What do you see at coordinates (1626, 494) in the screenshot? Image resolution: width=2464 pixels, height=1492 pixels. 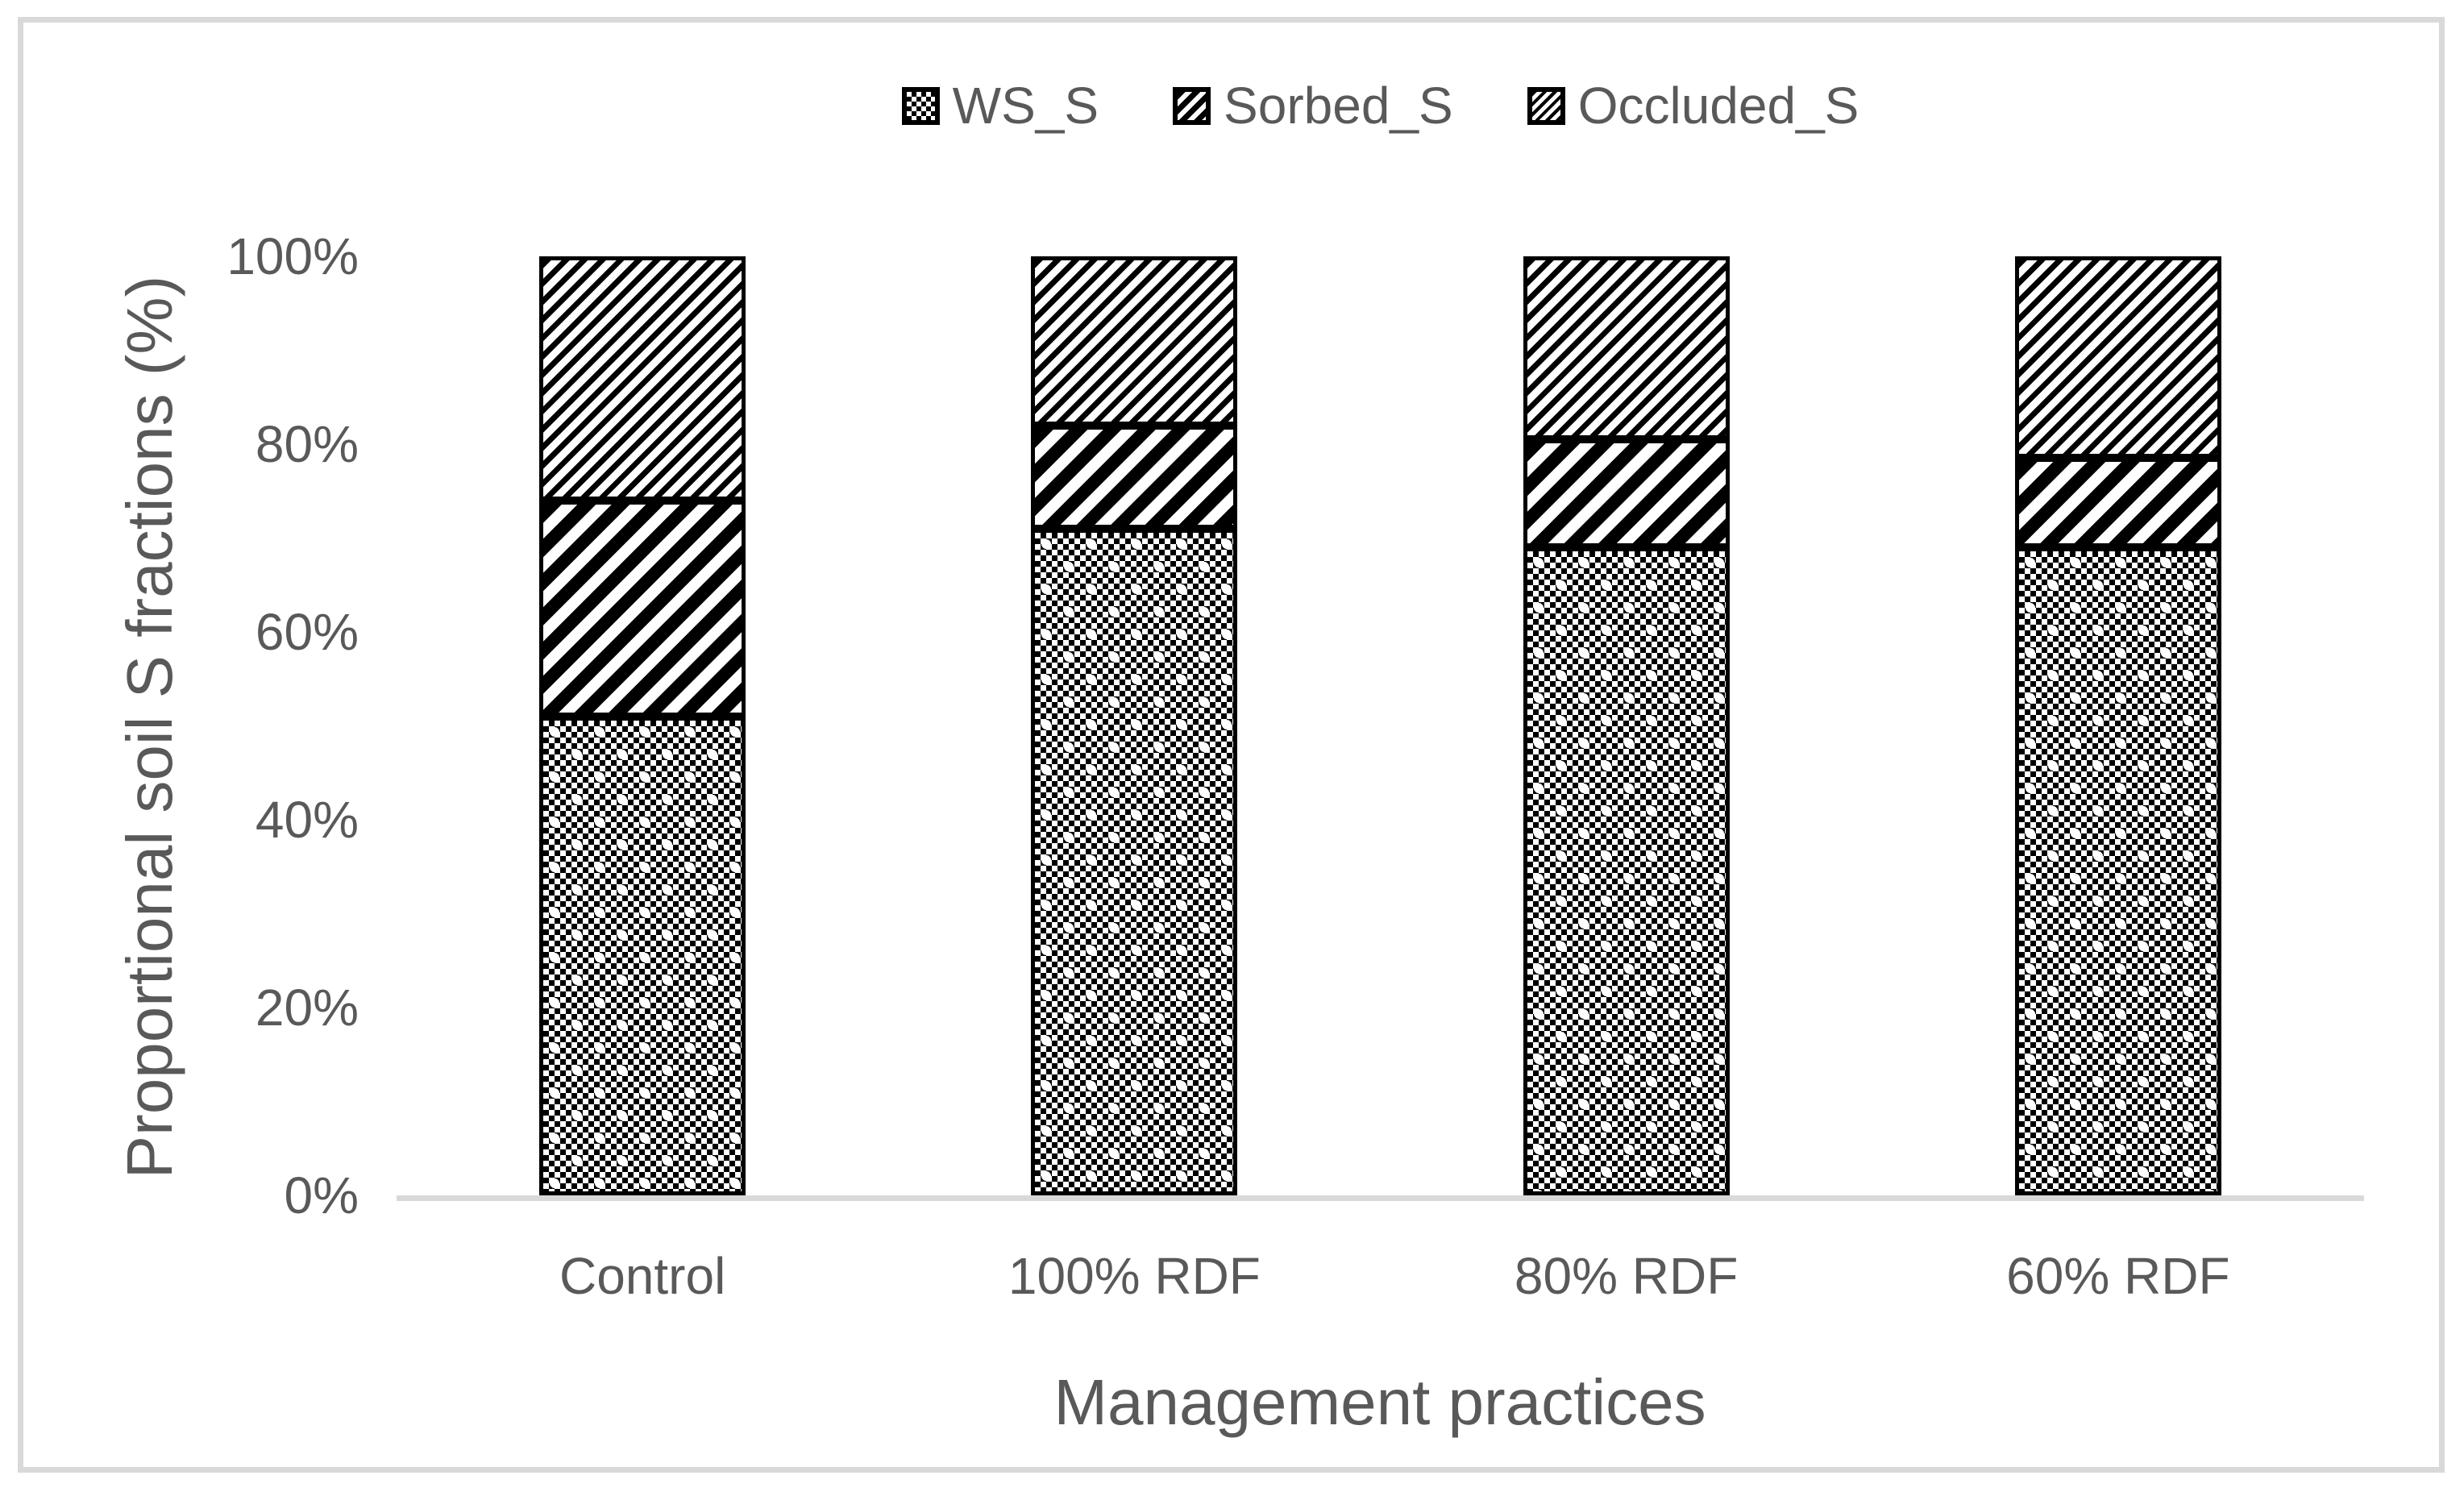 I see `segment-sorbed-s-80-rdf` at bounding box center [1626, 494].